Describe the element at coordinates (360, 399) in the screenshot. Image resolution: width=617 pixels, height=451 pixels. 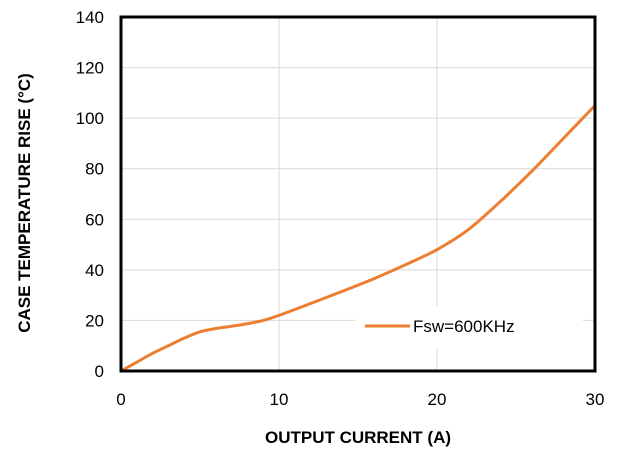
I see `x-axis-tick-labels: 0 10 20 30` at that location.